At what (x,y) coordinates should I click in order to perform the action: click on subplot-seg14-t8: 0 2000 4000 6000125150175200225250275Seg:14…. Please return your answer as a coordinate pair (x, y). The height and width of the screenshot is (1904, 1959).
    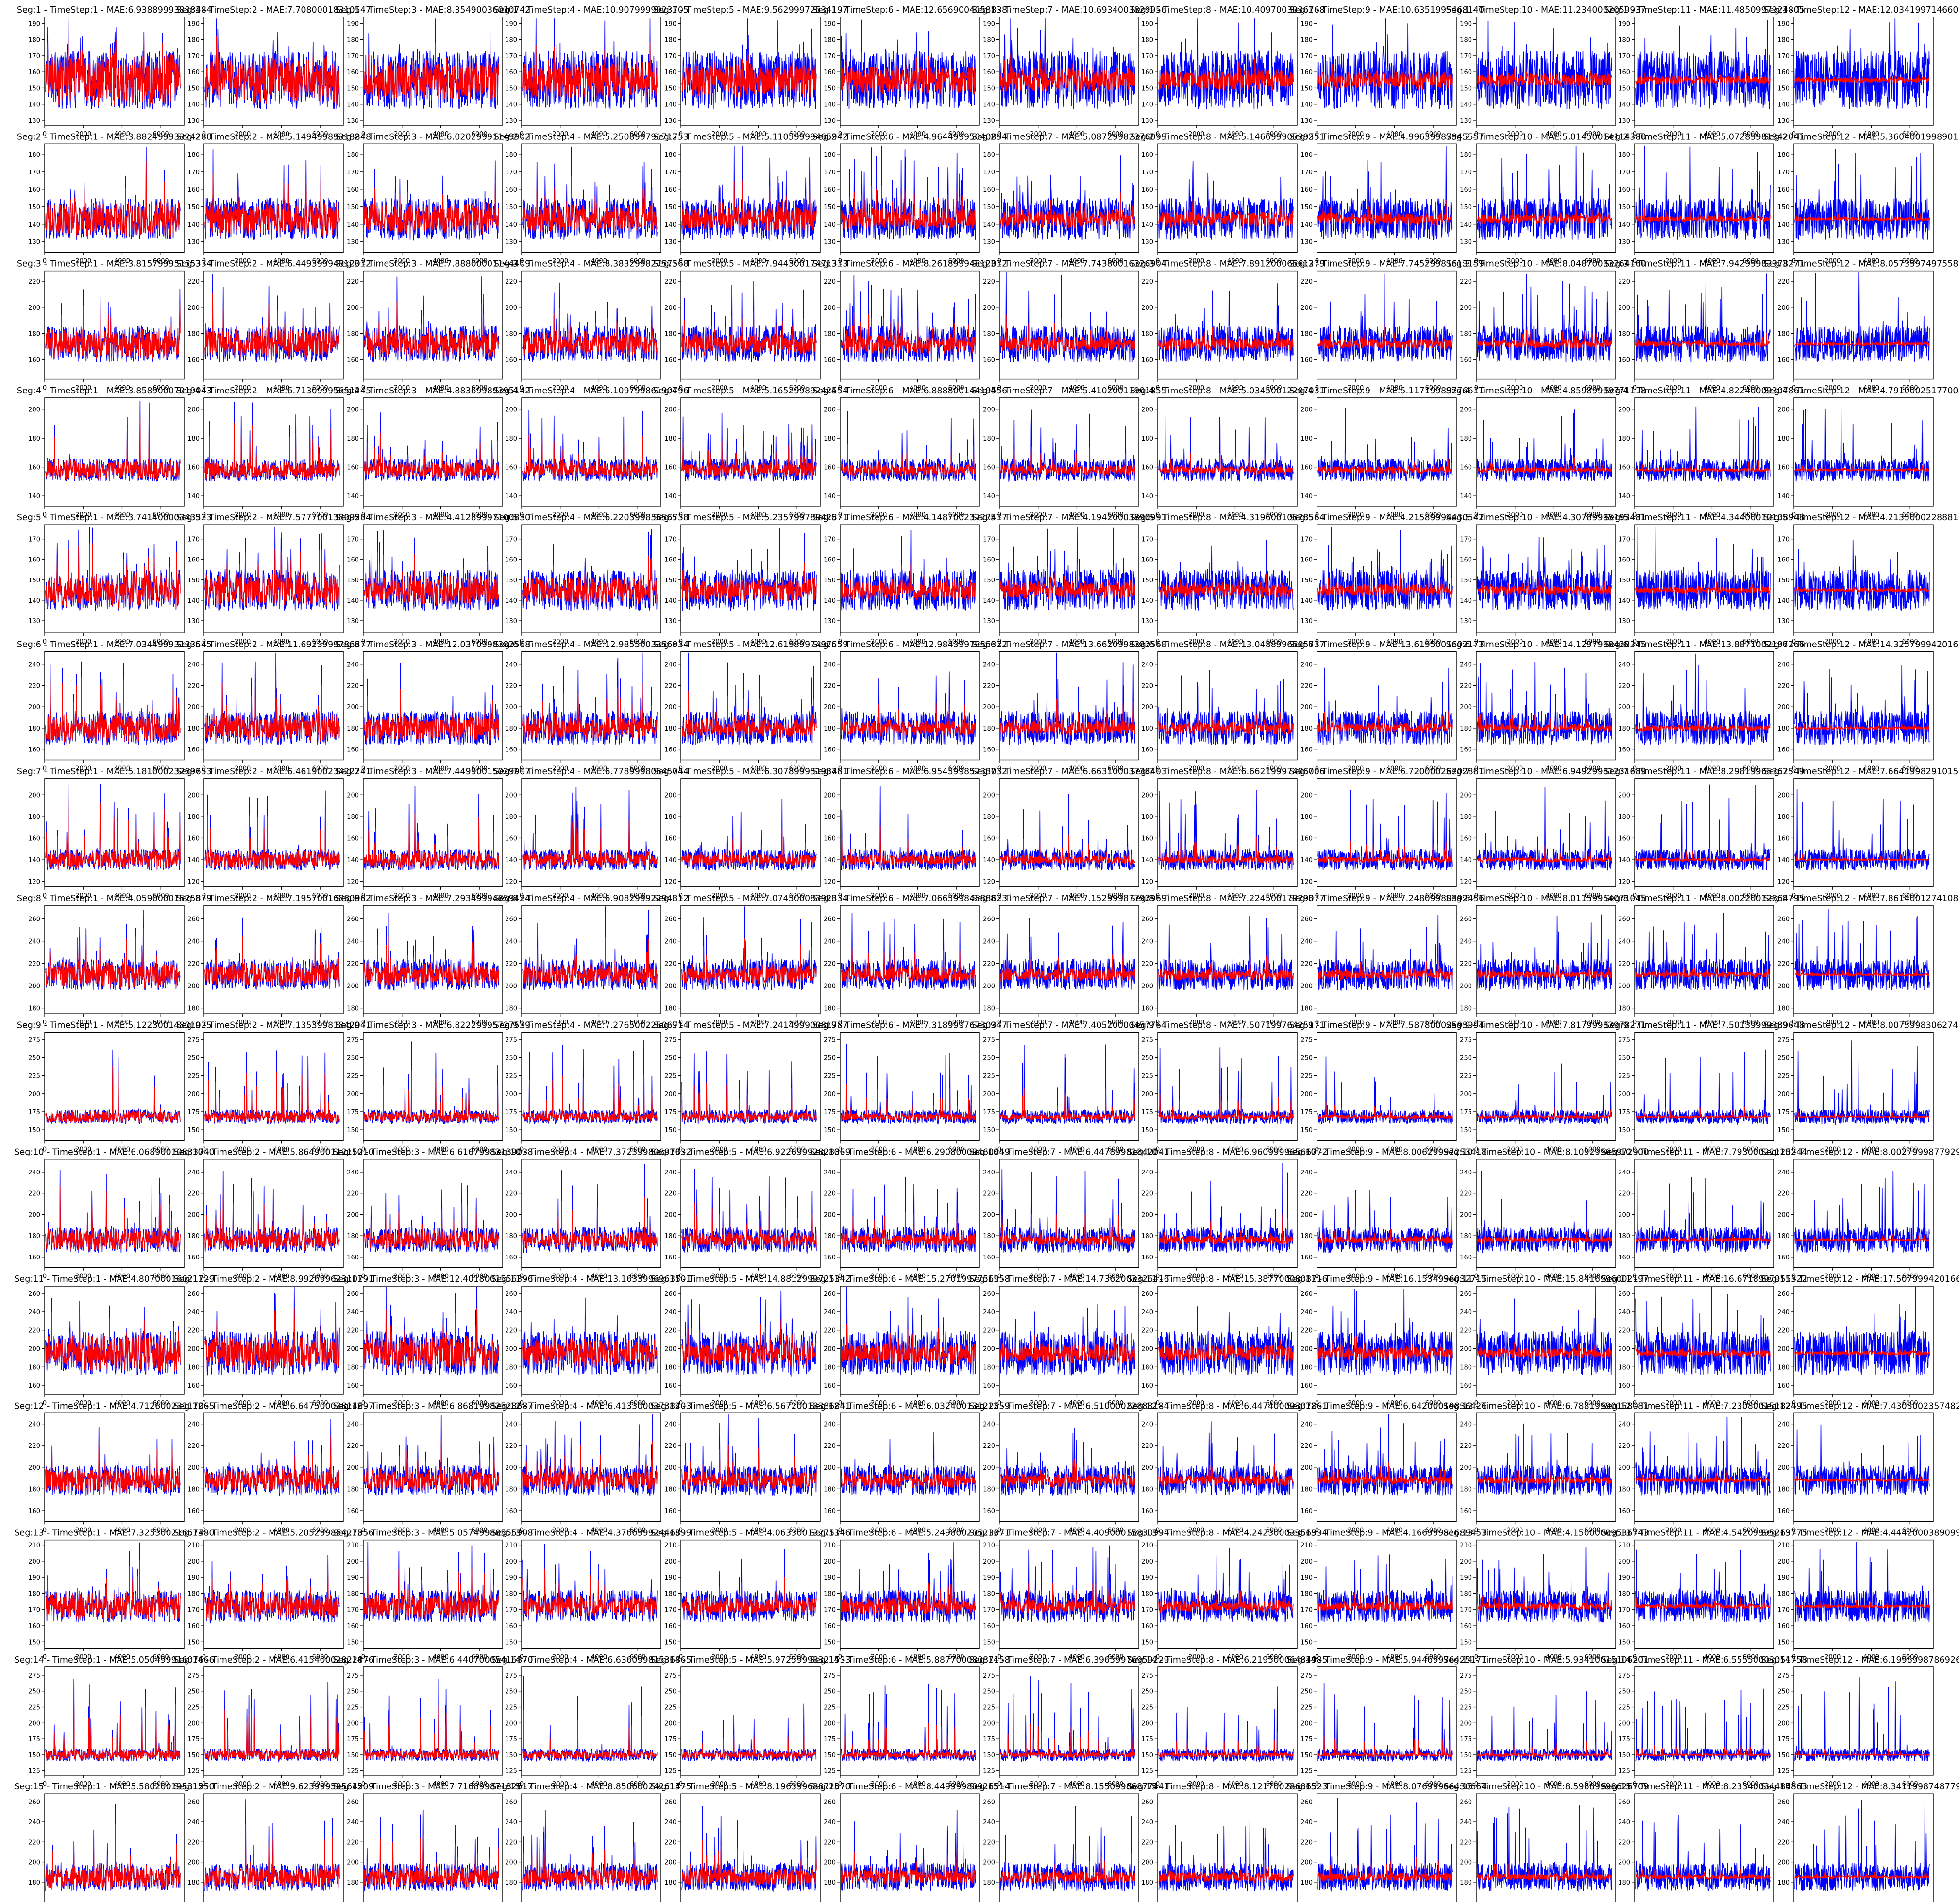
    Looking at the image, I should click on (1227, 1721).